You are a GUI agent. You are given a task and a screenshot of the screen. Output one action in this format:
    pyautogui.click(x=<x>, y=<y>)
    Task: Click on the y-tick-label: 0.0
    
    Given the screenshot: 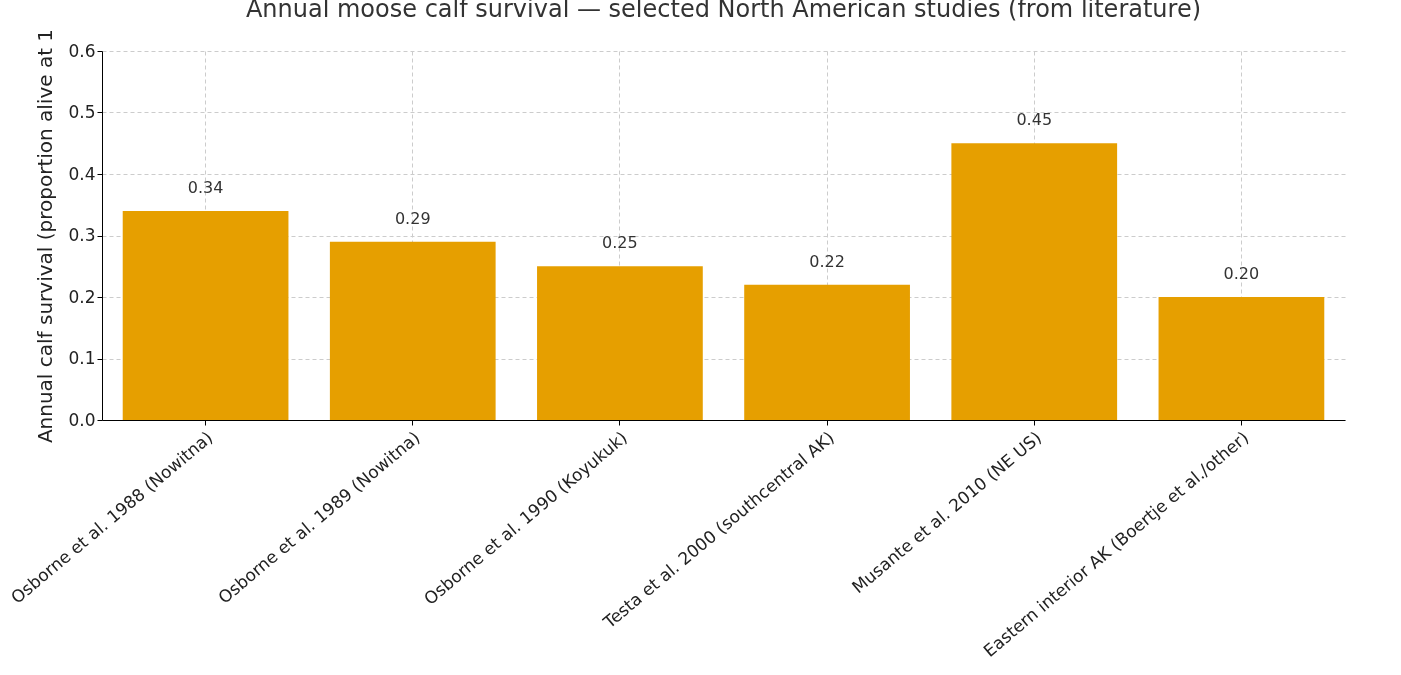 What is the action you would take?
    pyautogui.click(x=82, y=419)
    